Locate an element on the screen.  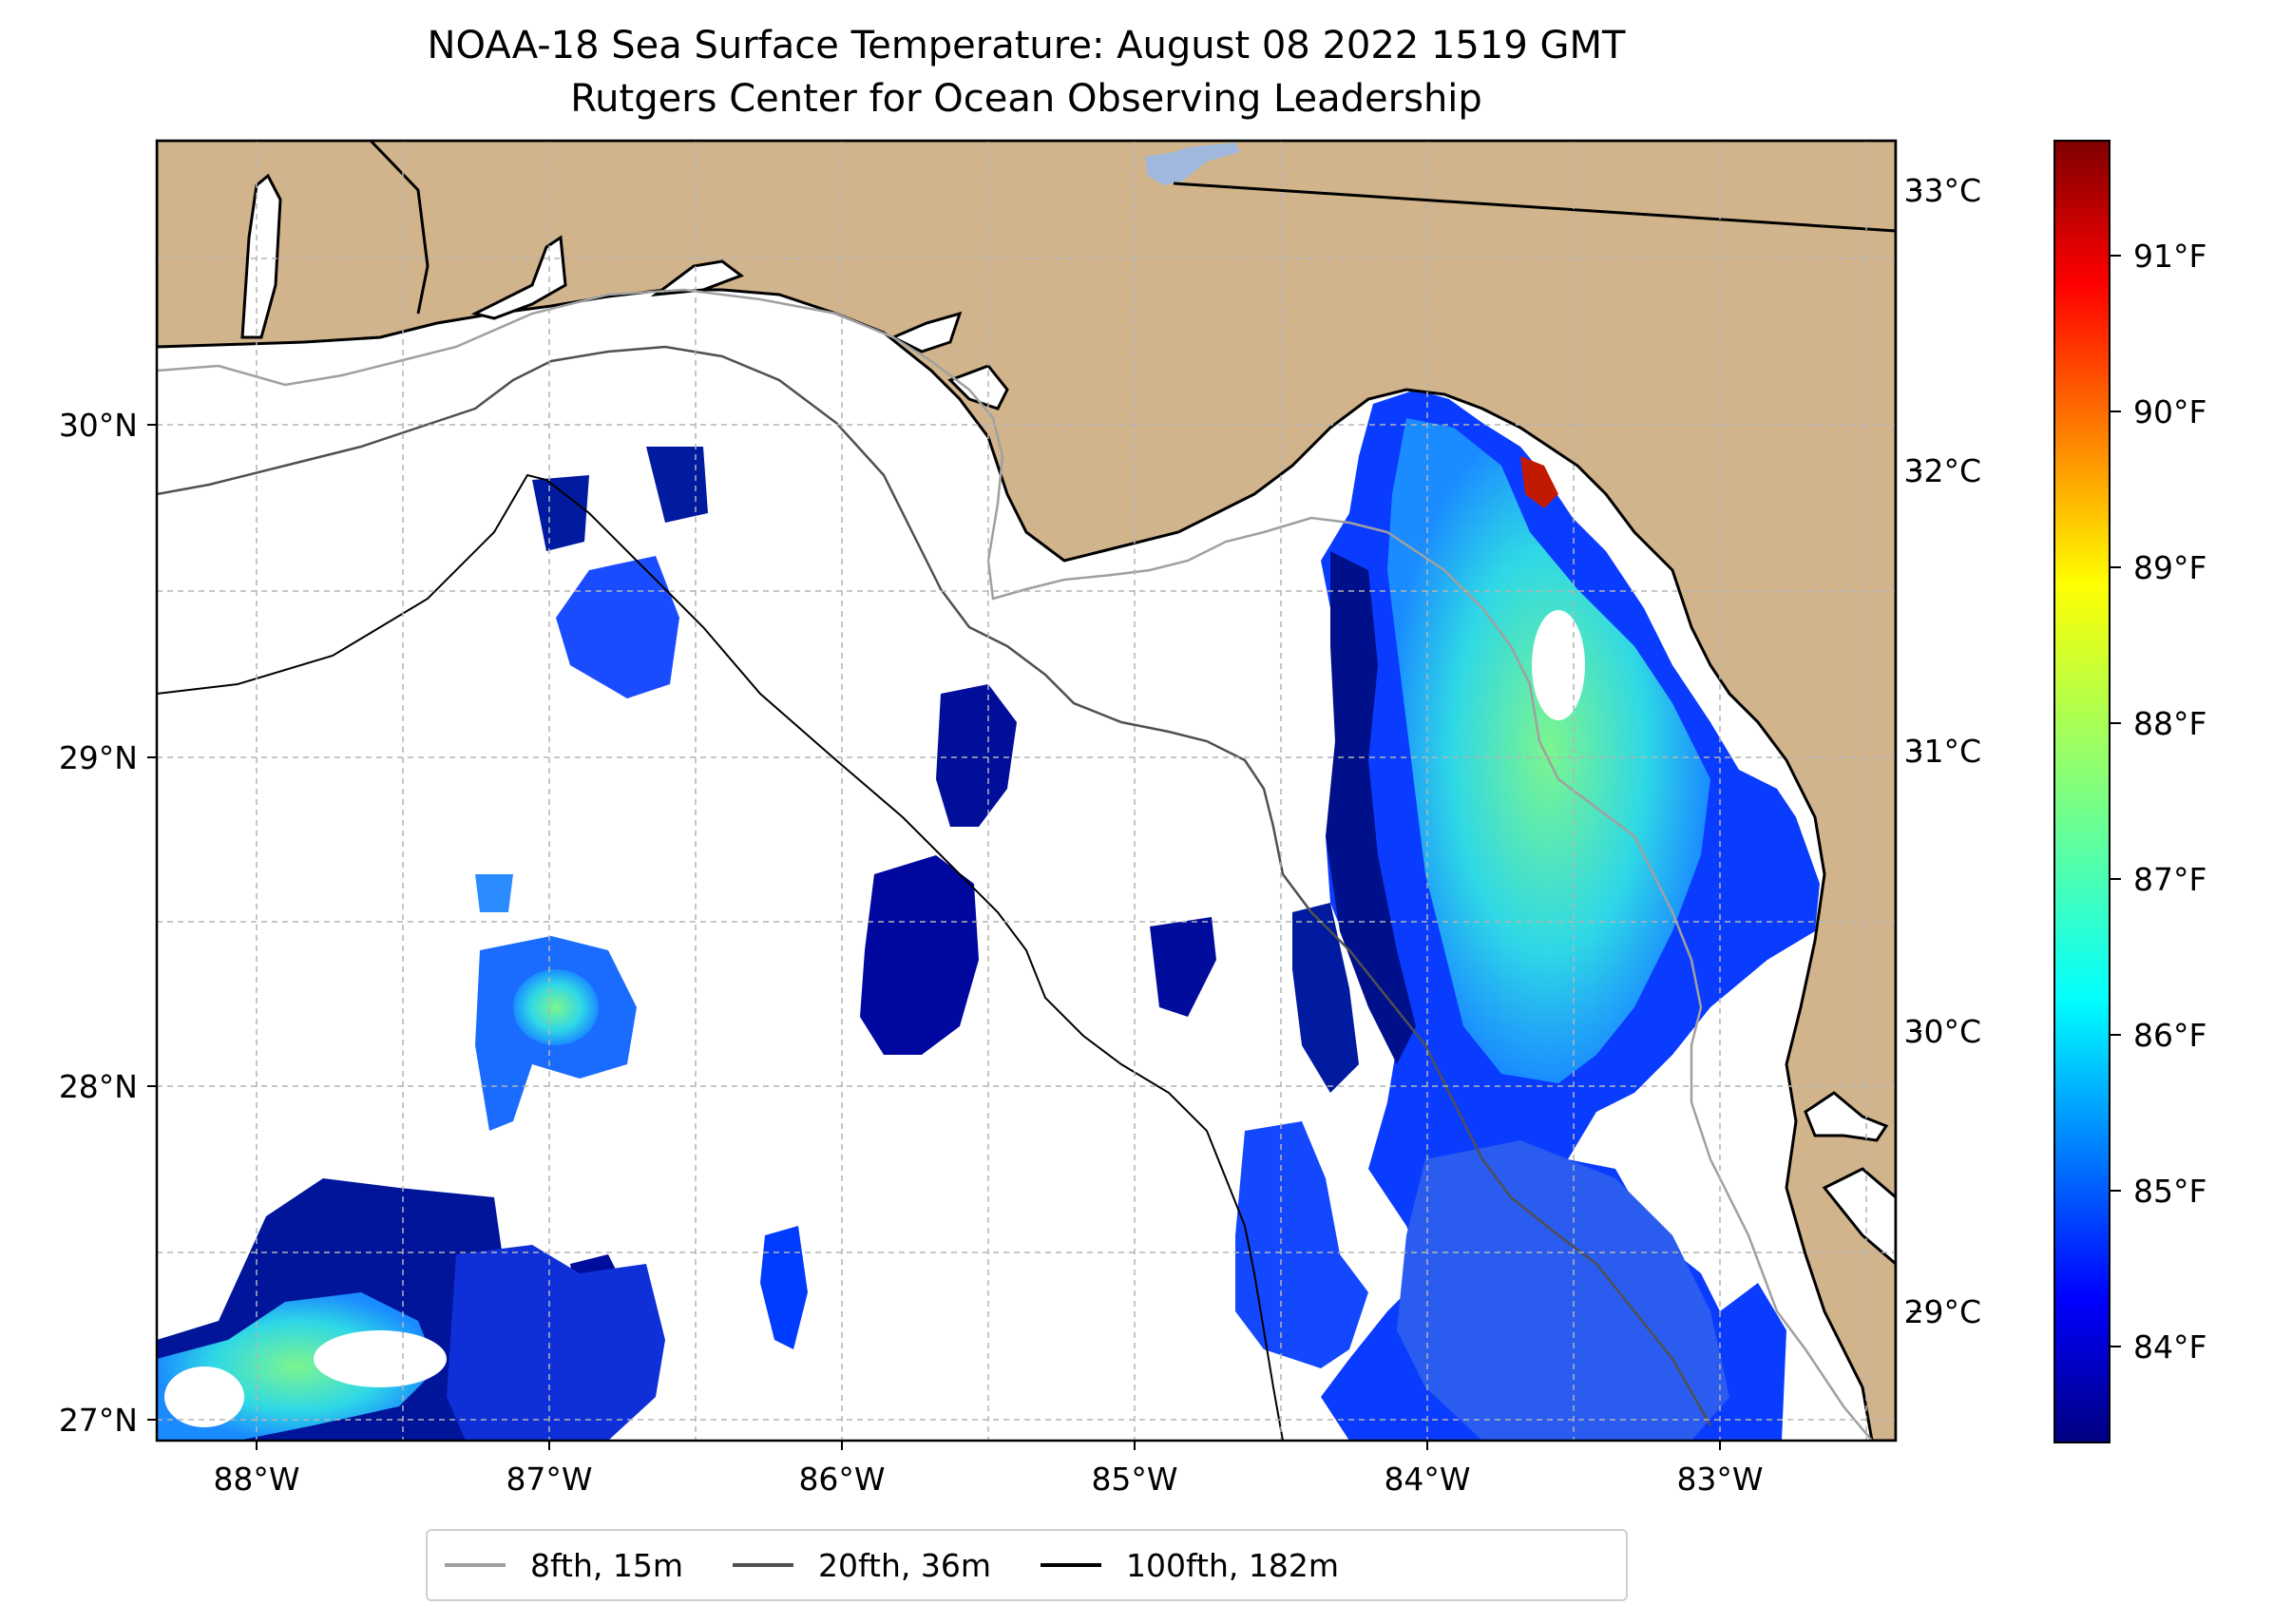
celsius-tick-label: 32°C is located at coordinates (1942, 470).